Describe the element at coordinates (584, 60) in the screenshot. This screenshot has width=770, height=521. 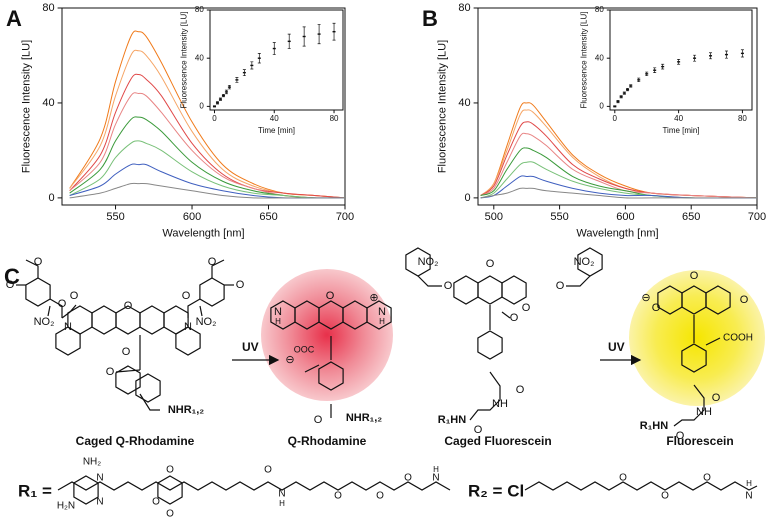
I see `y-axis-label: Fluorescence Intensity [LU]` at that location.